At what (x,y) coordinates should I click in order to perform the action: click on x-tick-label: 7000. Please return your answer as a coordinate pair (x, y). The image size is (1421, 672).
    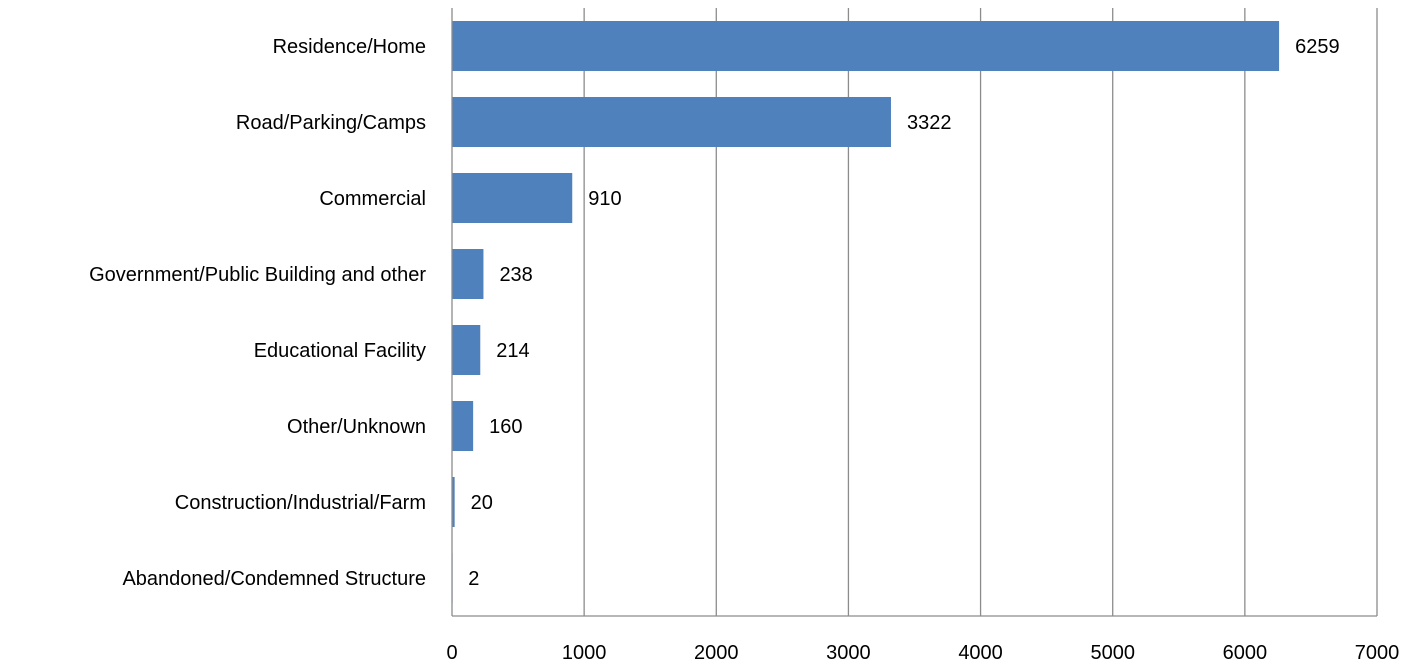
    Looking at the image, I should click on (1377, 653).